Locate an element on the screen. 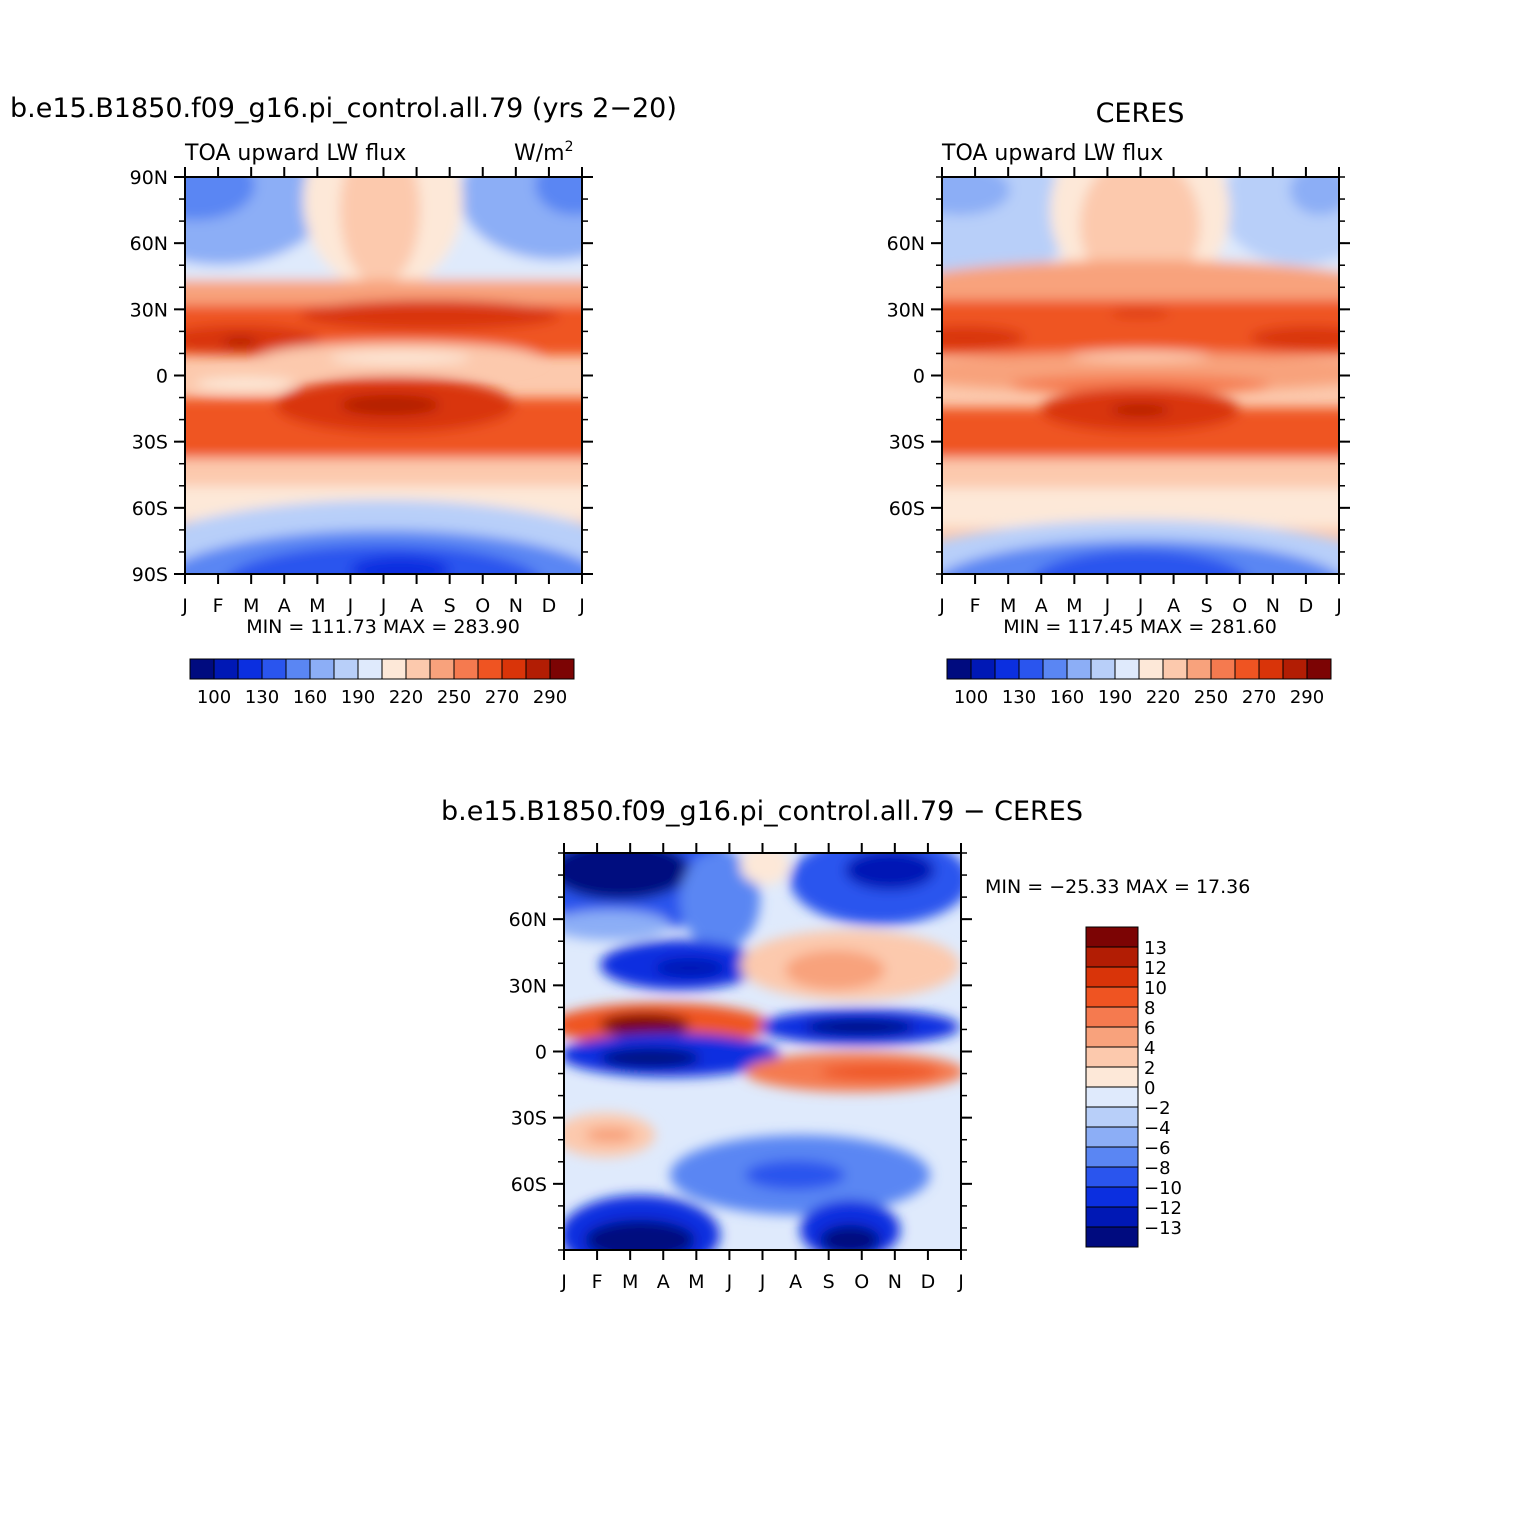 The image size is (1524, 1529). model-left-label: TOA upward LW flux is located at coordinates (295, 153).